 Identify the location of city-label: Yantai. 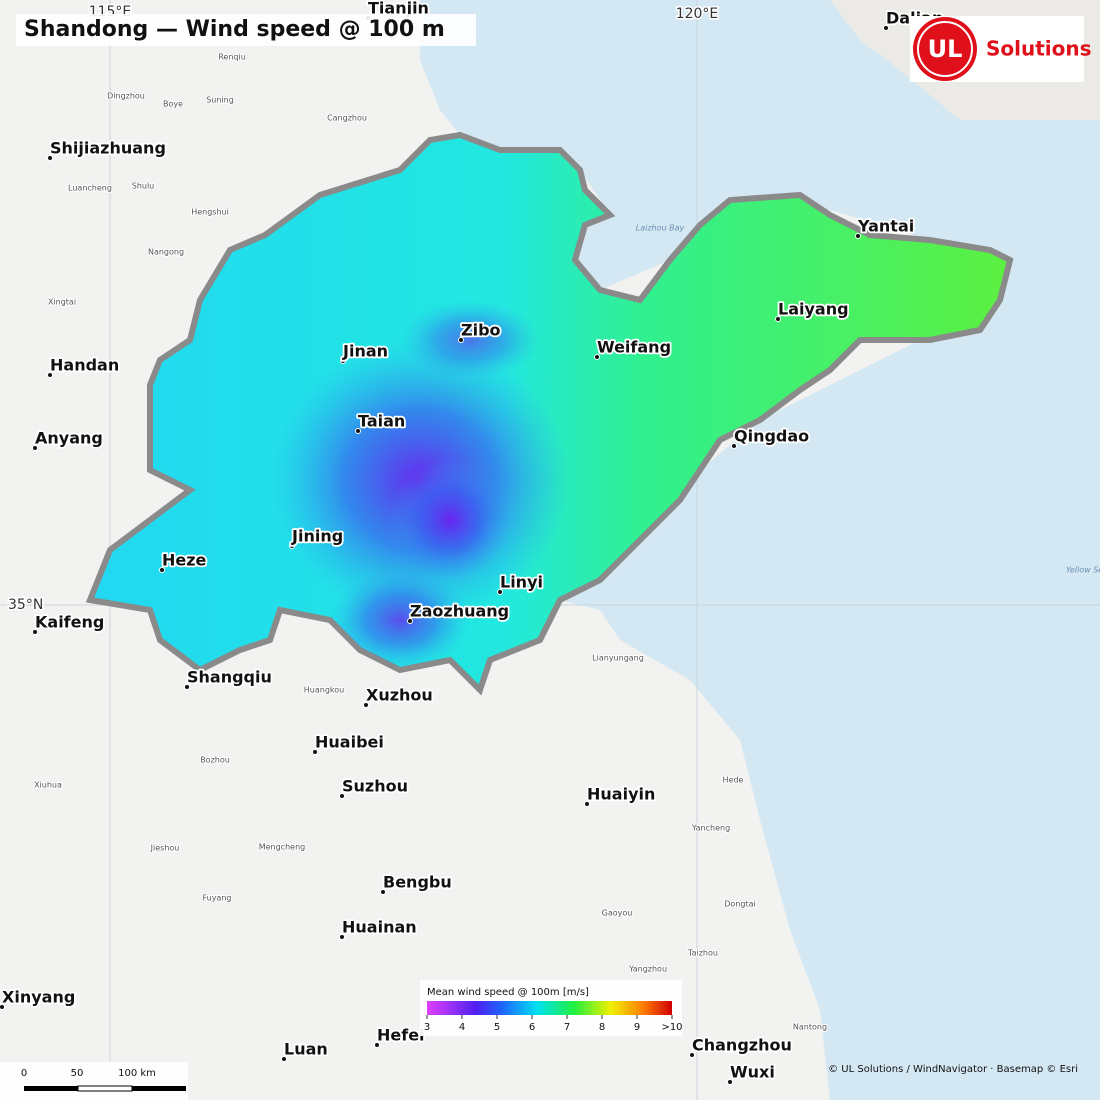
(885, 226).